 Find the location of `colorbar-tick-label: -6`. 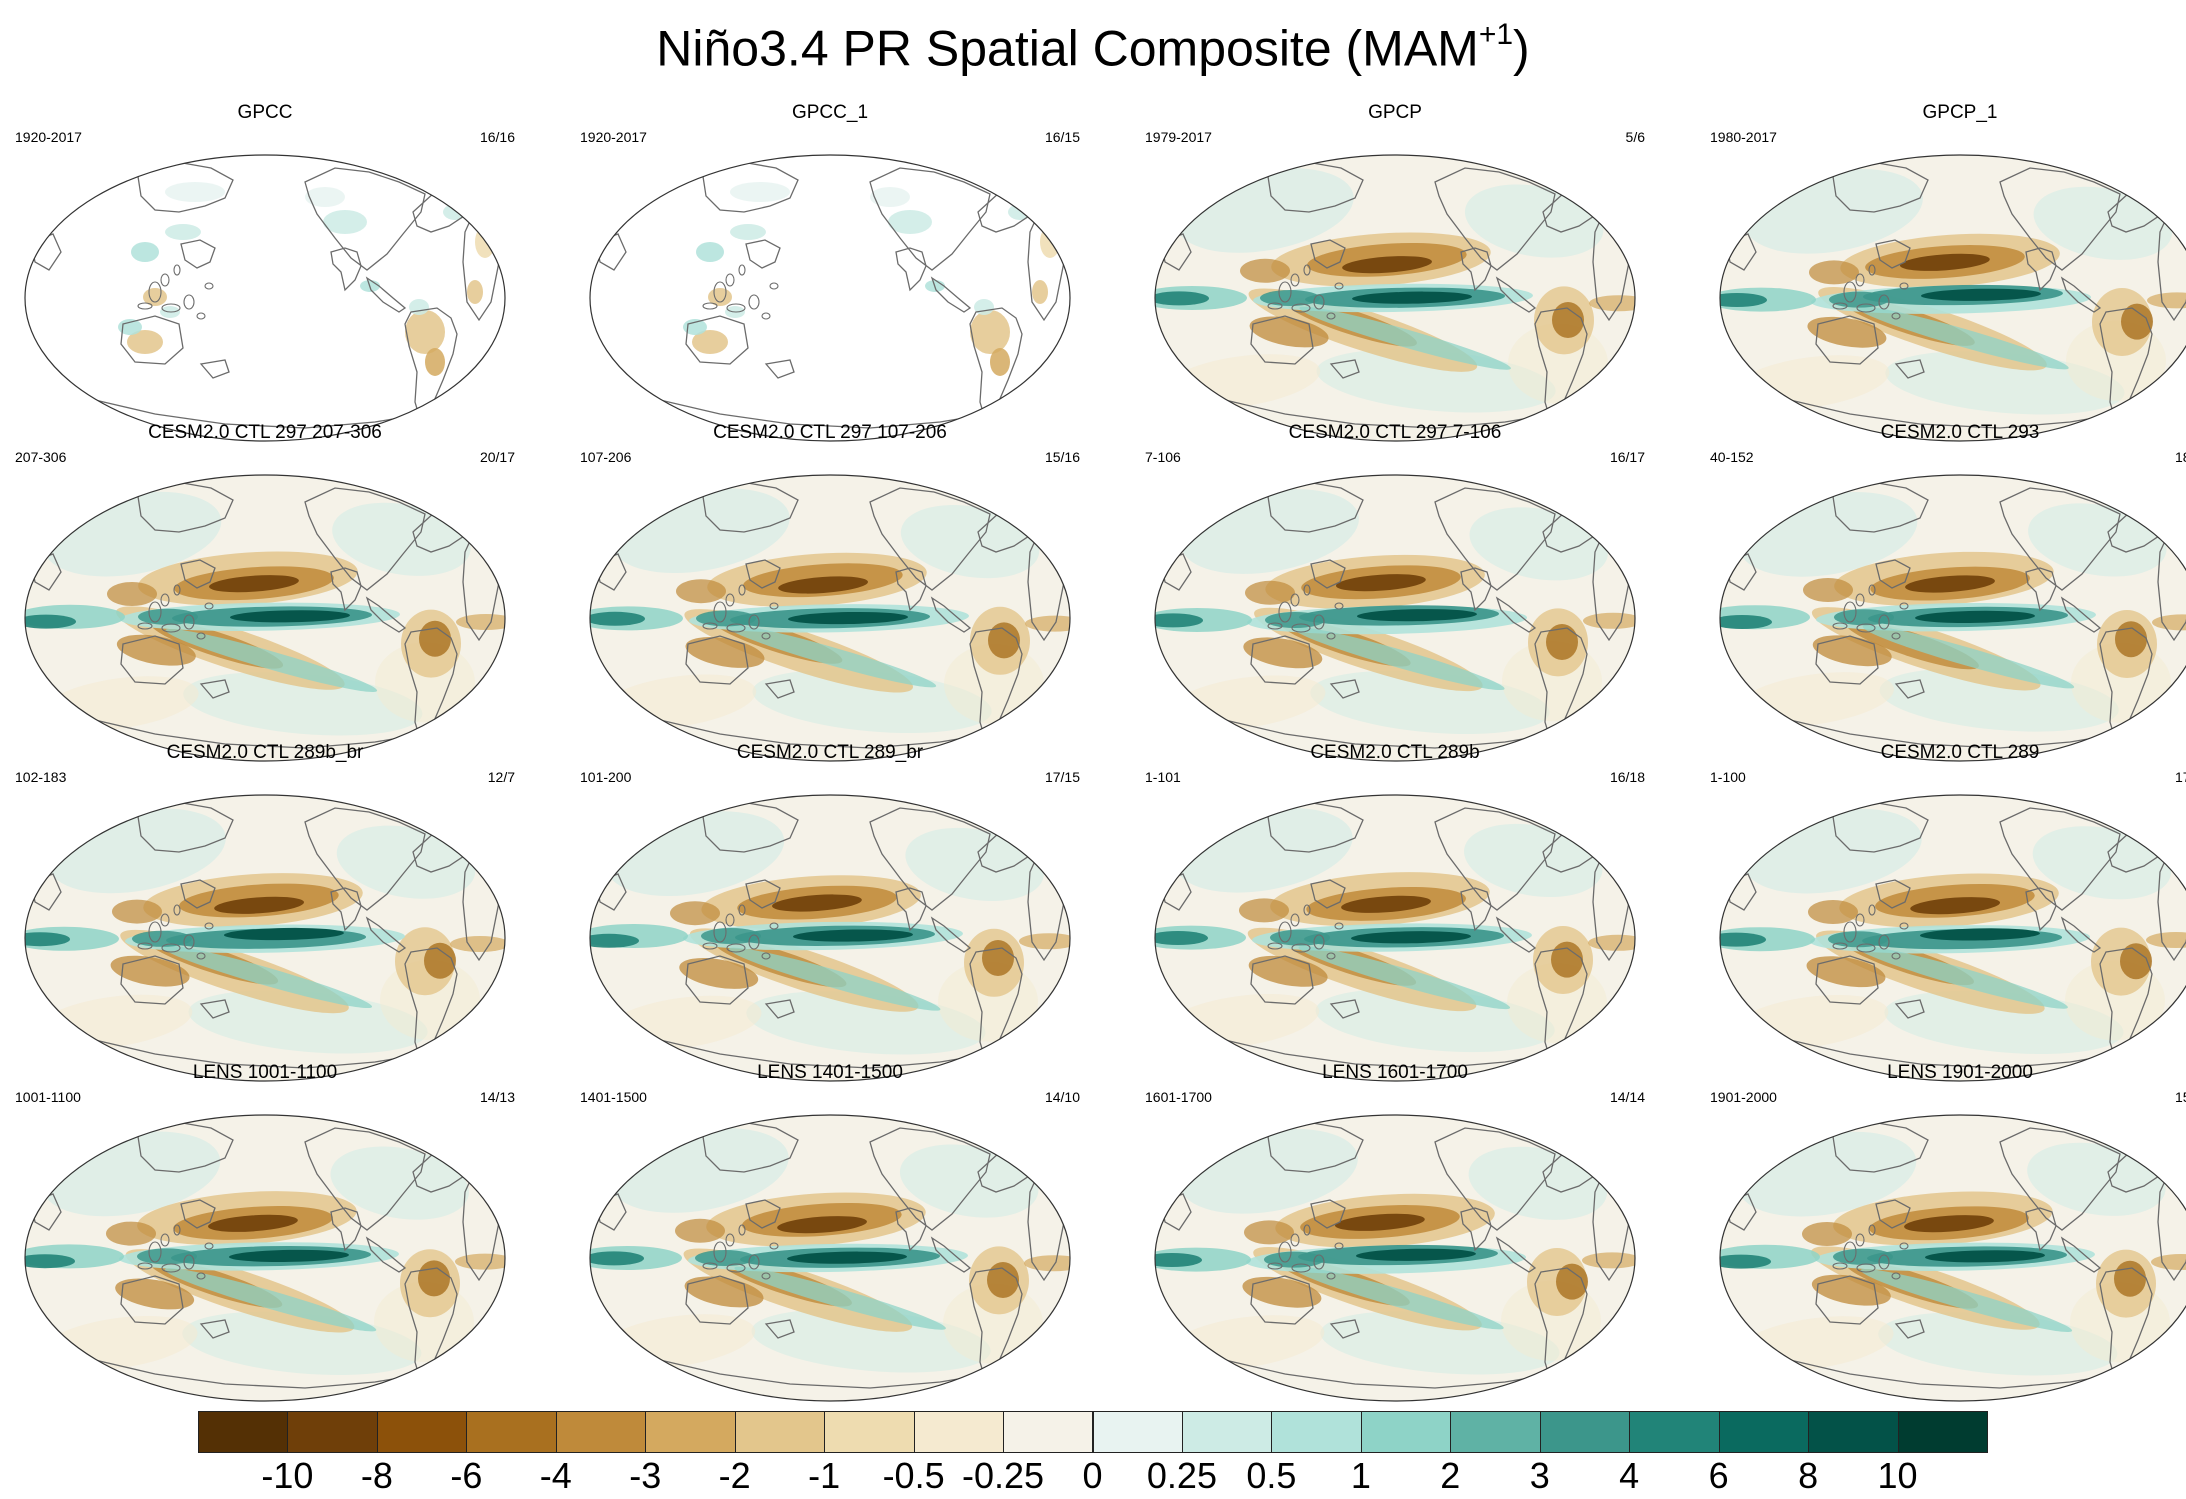

colorbar-tick-label: -6 is located at coordinates (466, 1475).